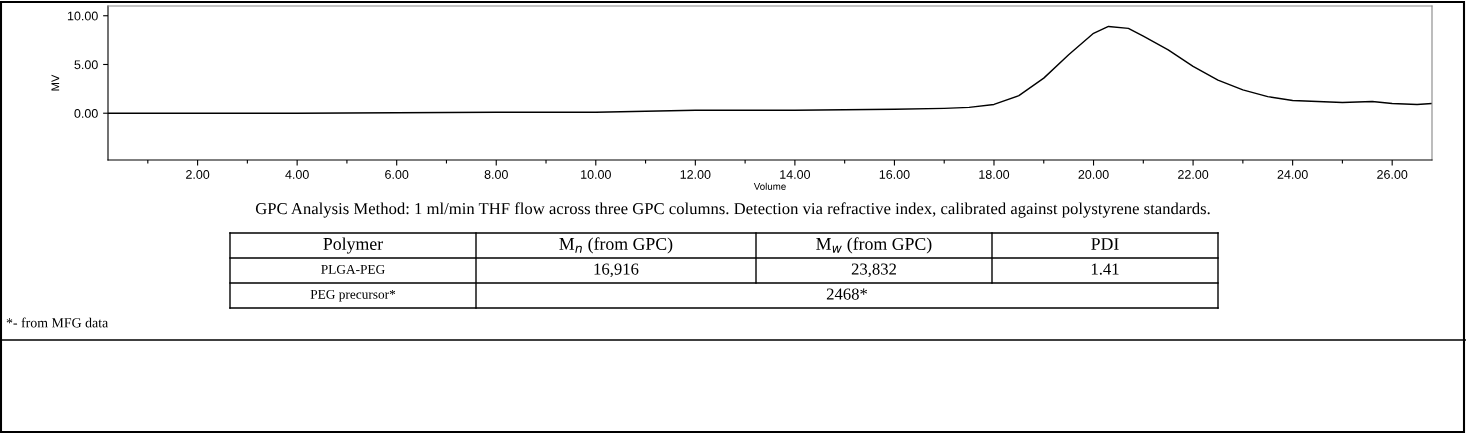 Image resolution: width=1466 pixels, height=433 pixels. Describe the element at coordinates (616, 270) in the screenshot. I see `text: 16,916` at that location.